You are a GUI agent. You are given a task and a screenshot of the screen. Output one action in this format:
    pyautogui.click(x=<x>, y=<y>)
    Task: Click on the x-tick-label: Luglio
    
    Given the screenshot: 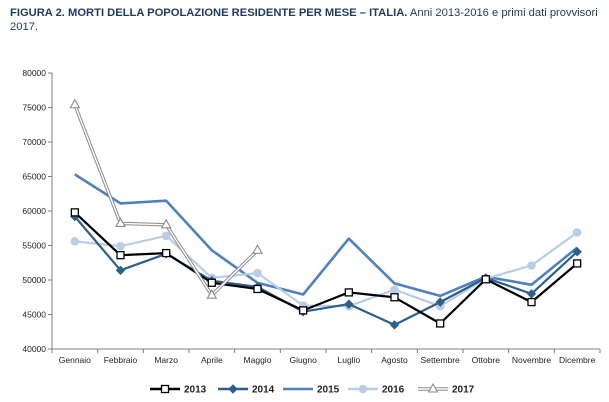 What is the action you would take?
    pyautogui.click(x=348, y=360)
    